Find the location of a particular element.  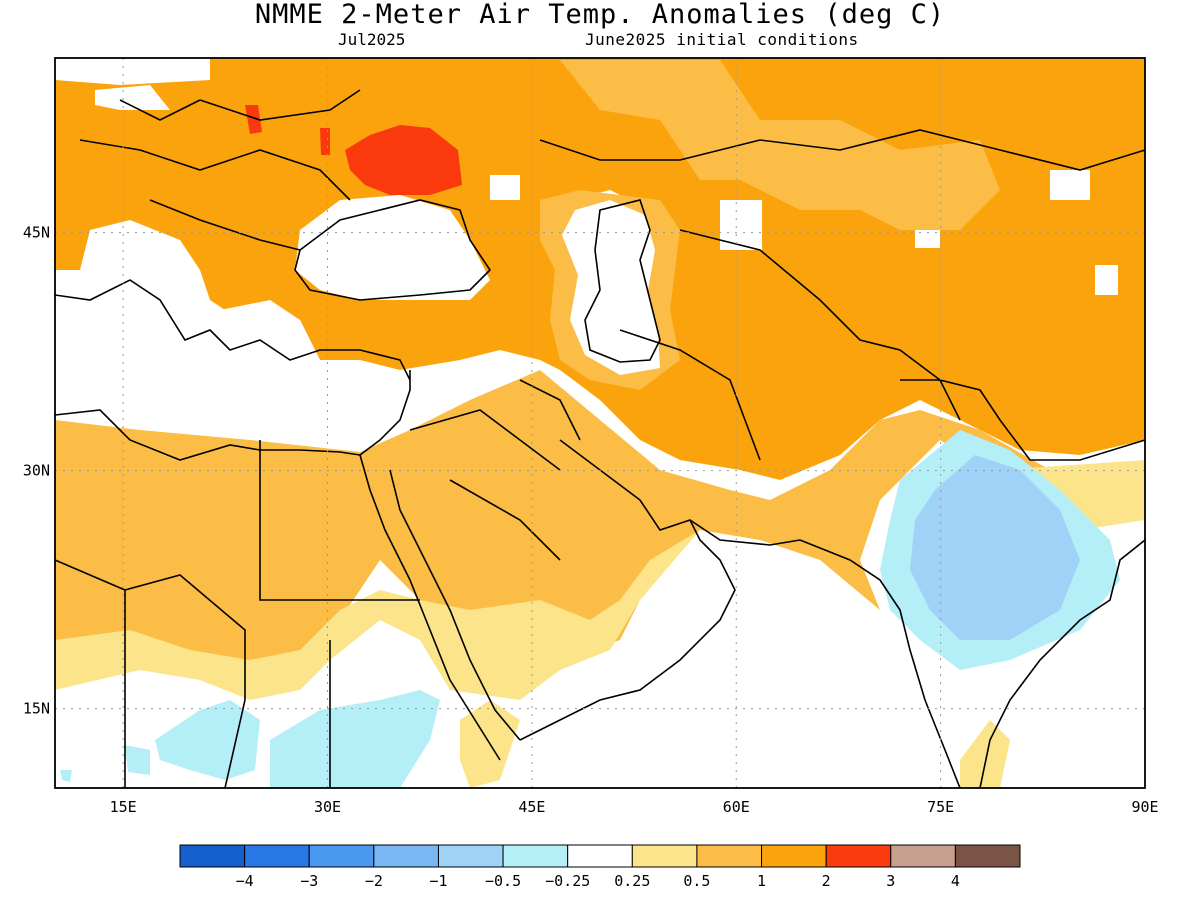

forecast-month: Jul2025 is located at coordinates (372, 39).